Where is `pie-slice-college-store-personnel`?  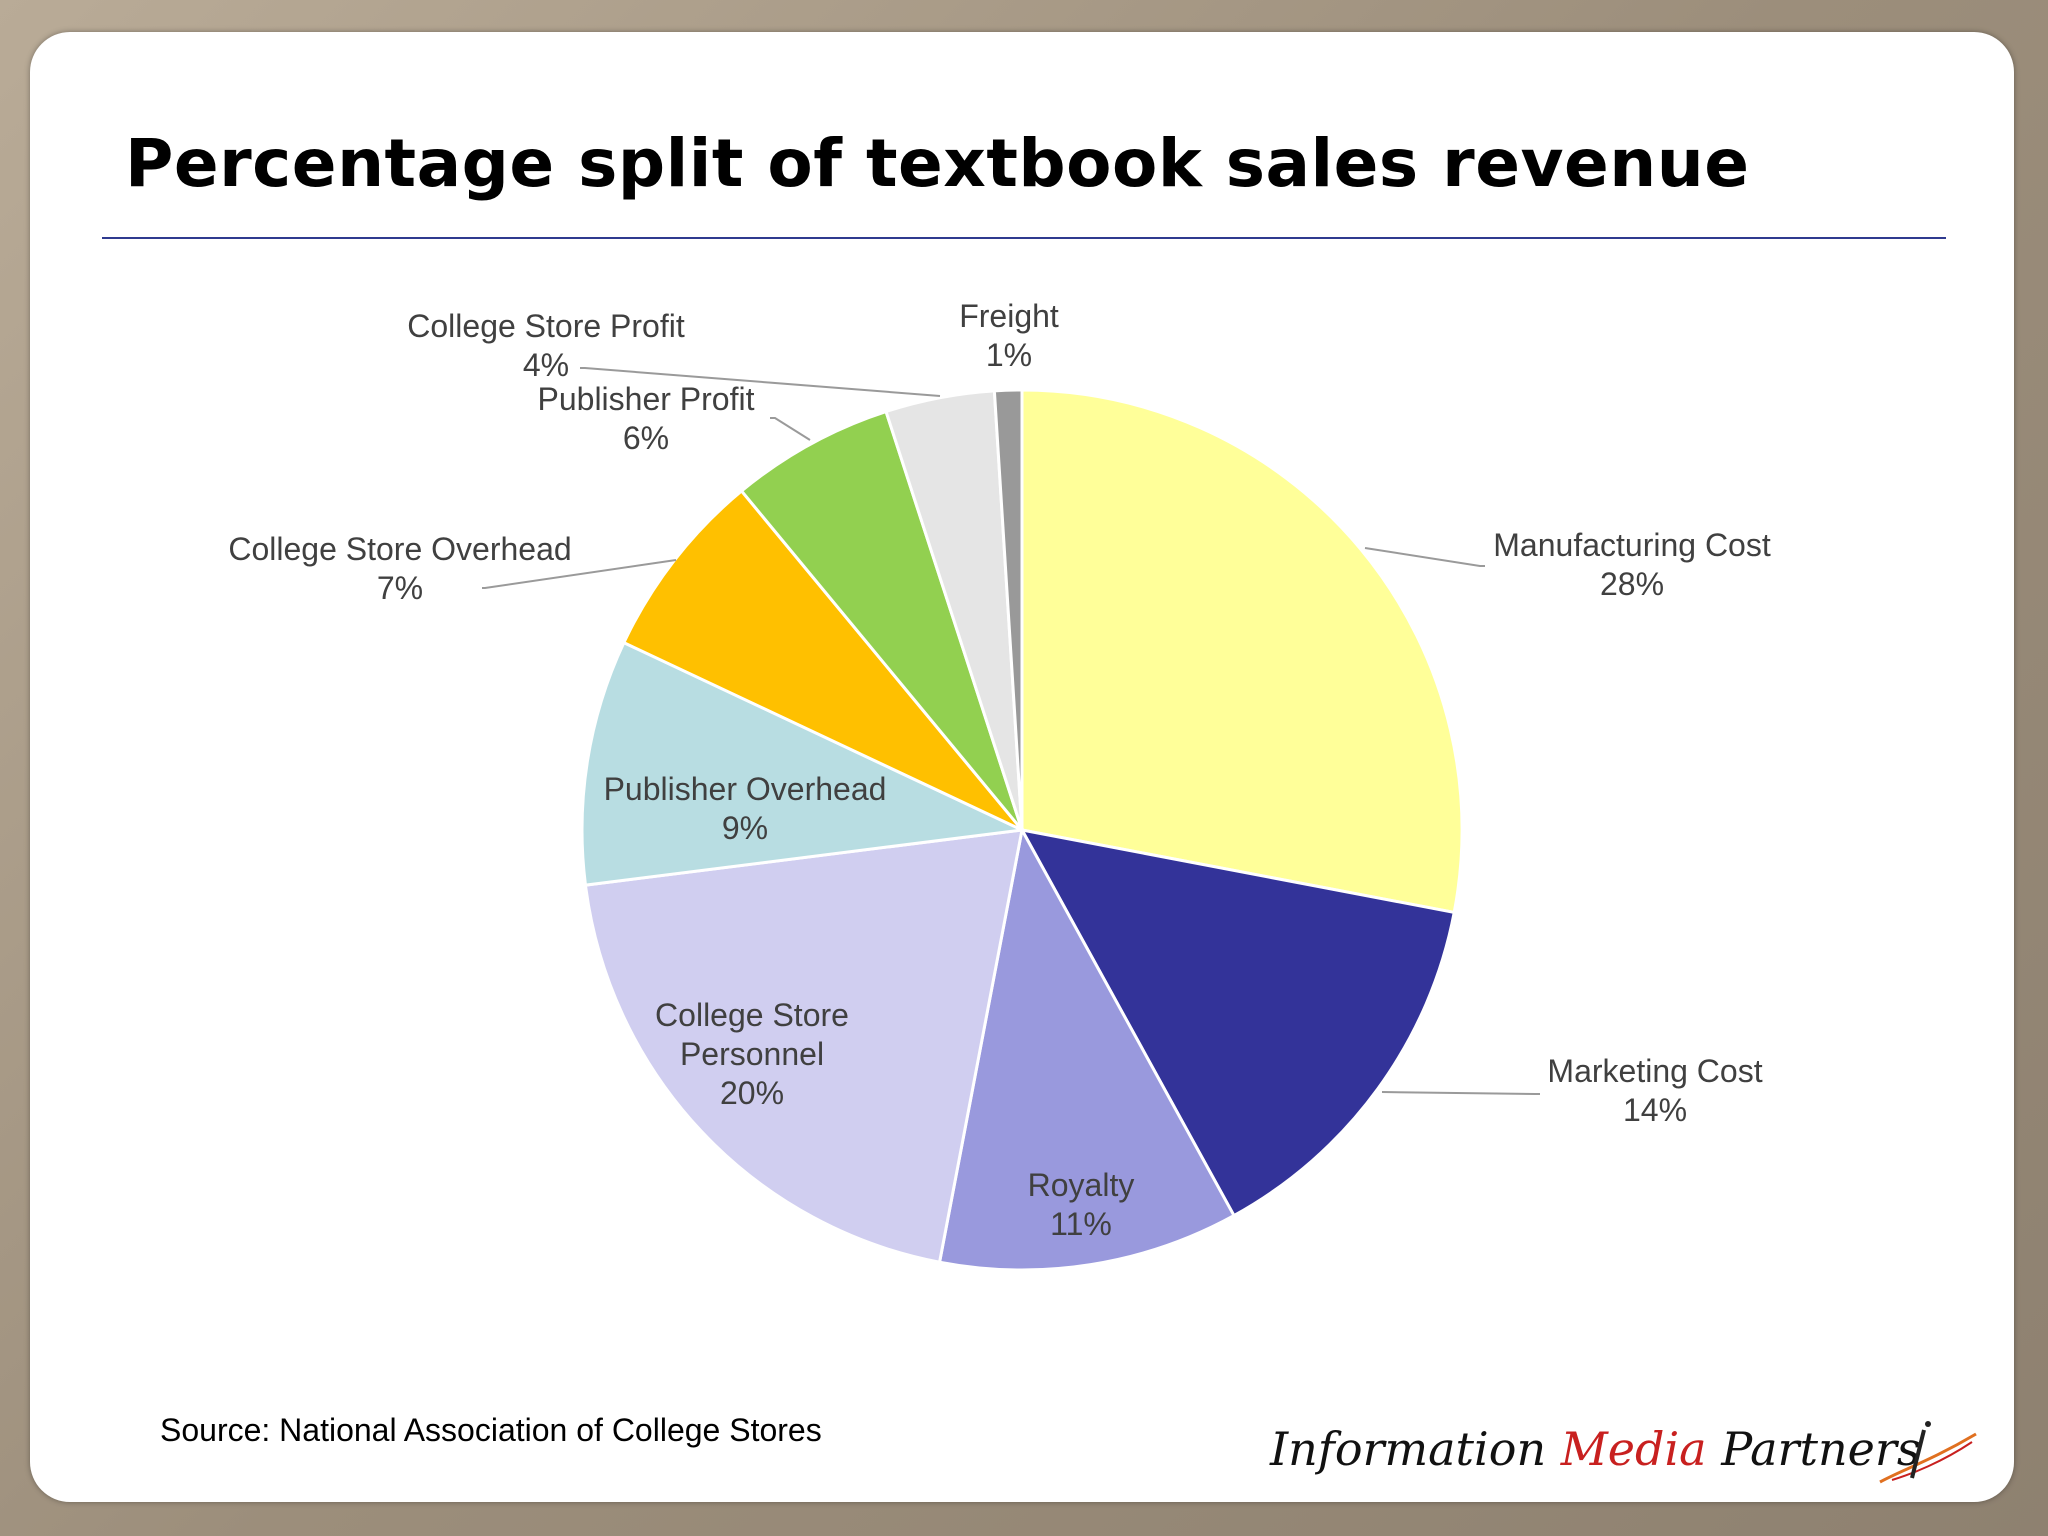
pie-slice-college-store-personnel is located at coordinates (803, 1046).